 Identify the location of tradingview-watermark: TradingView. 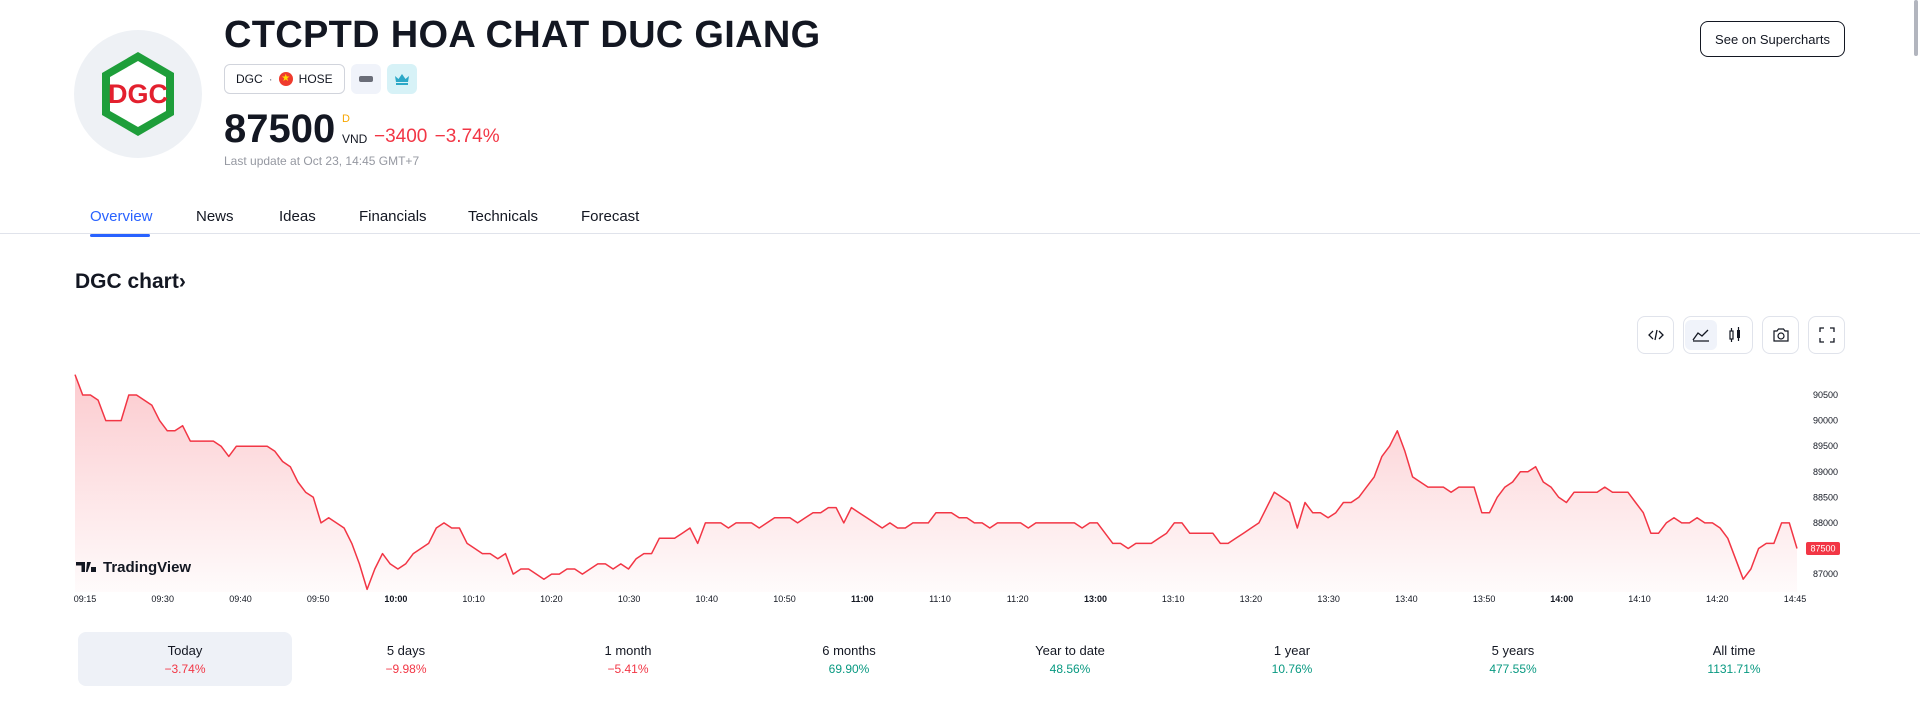
(133, 567).